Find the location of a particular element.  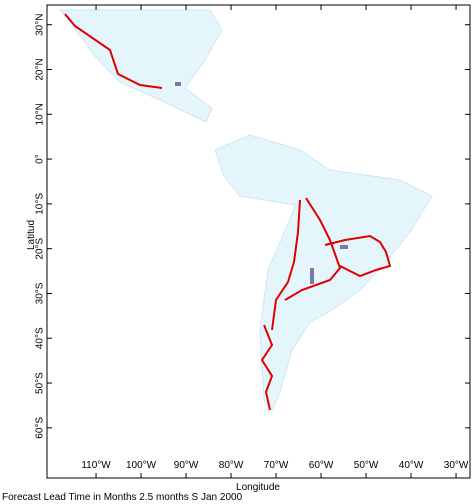

central-america is located at coordinates (140, 66).